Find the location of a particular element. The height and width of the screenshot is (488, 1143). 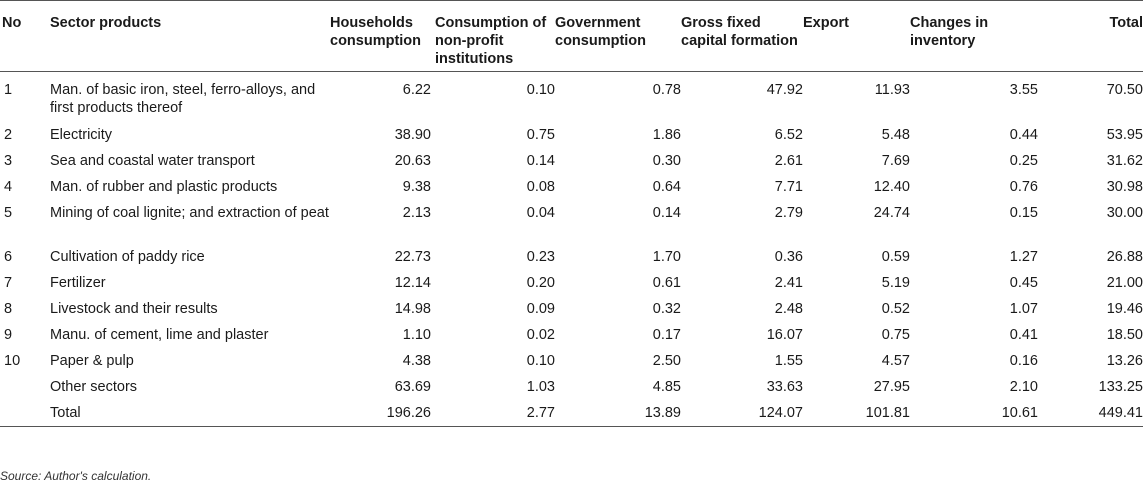

cell-inventory: 10.61 is located at coordinates (974, 413).